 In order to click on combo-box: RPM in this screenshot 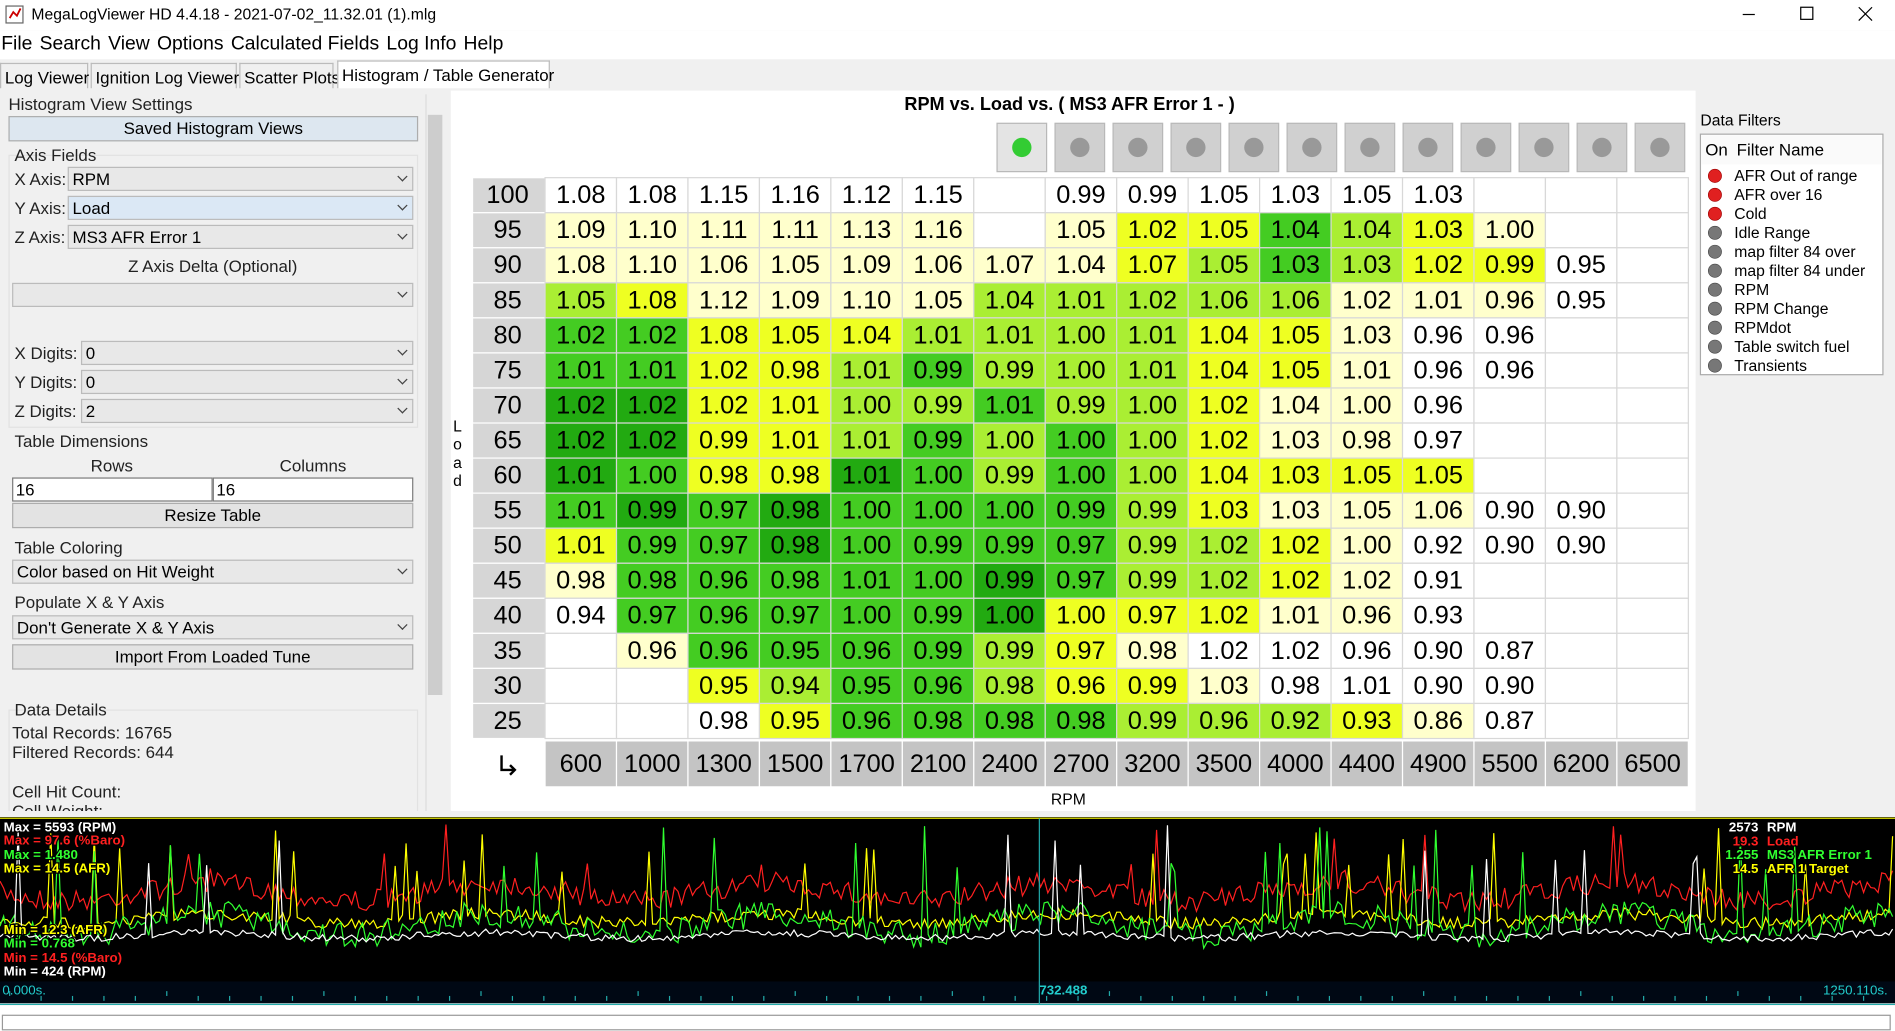, I will do `click(240, 178)`.